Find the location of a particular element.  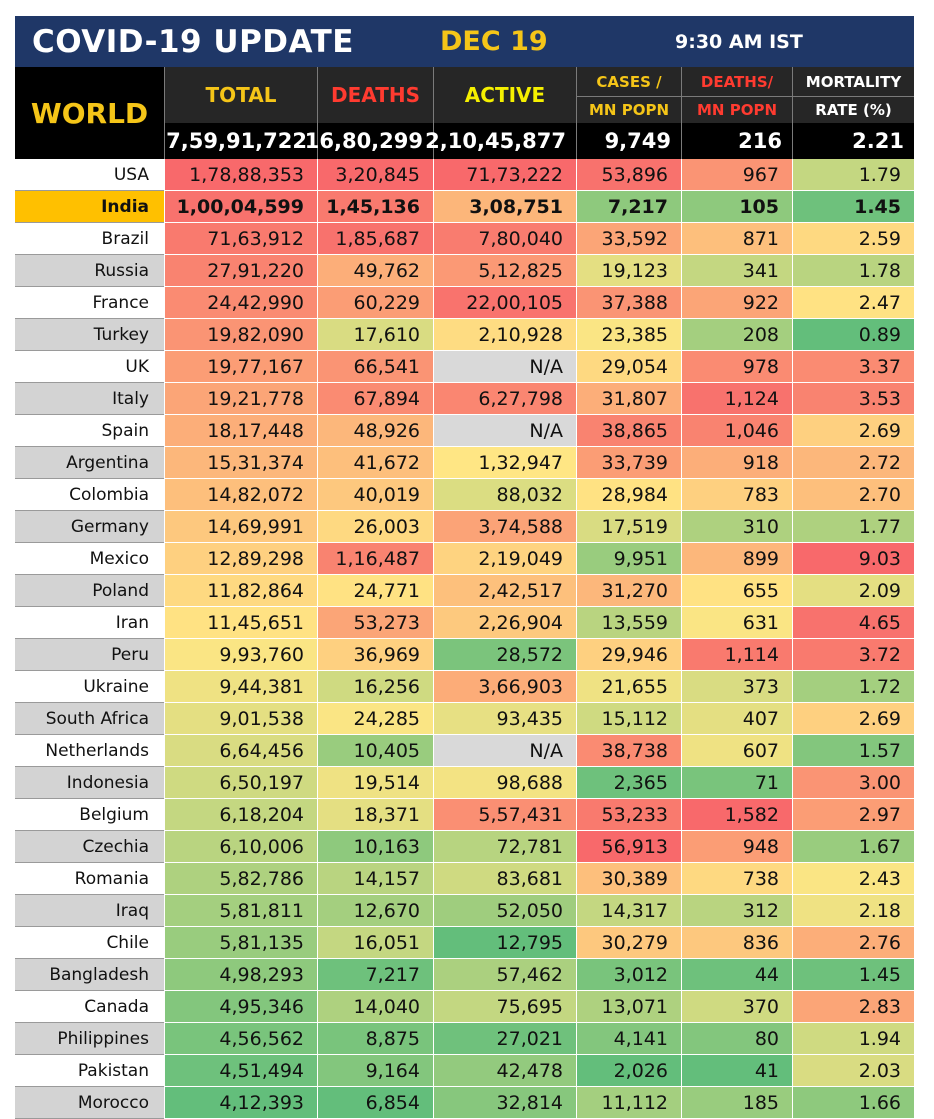

cell-mortality: 3.53 is located at coordinates (853, 399).